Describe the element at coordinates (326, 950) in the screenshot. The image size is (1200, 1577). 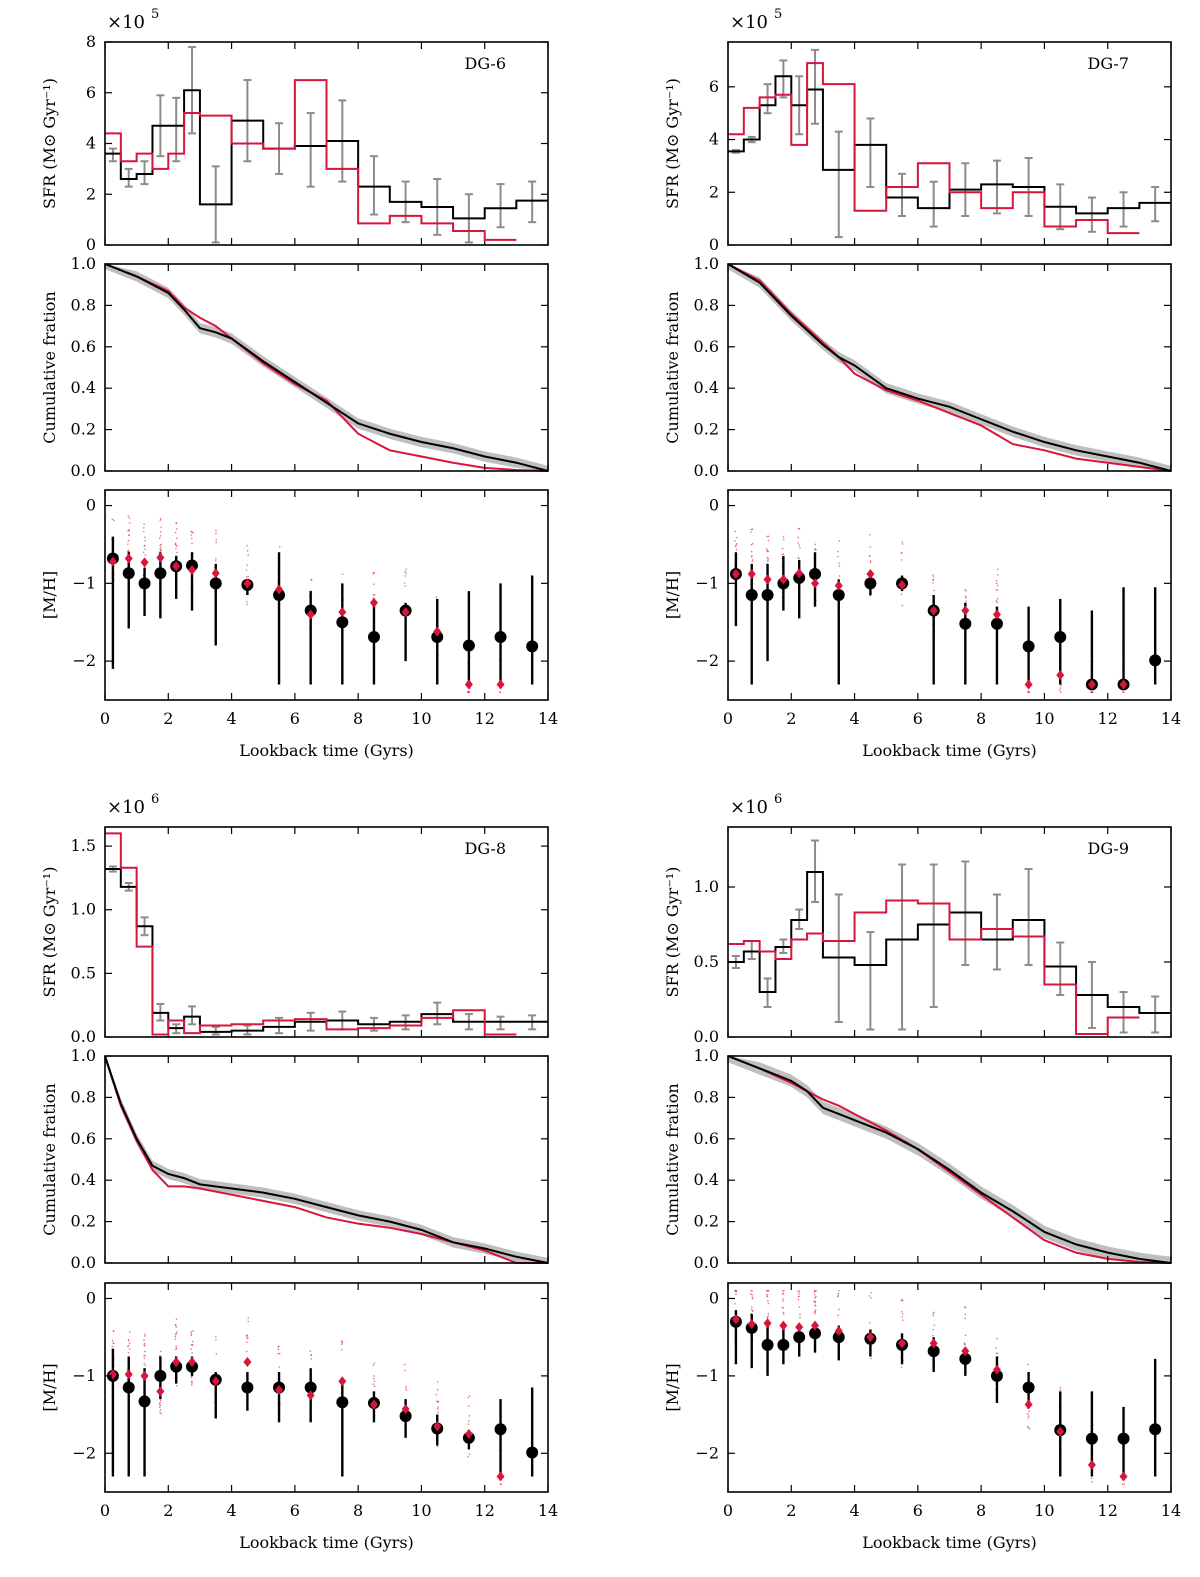
I see `sfr-model-step-line` at that location.